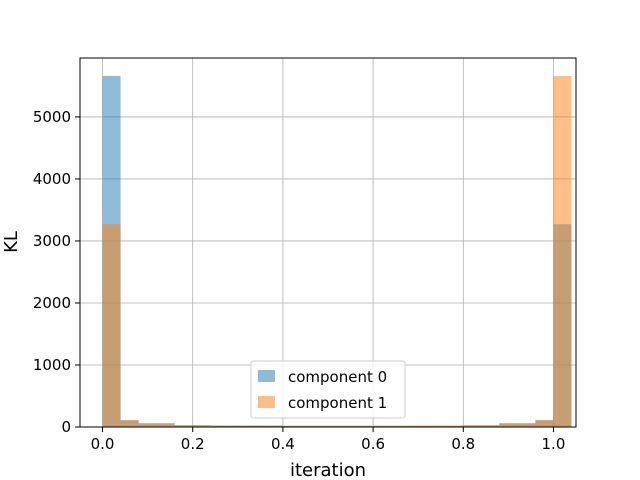 The width and height of the screenshot is (640, 480). Describe the element at coordinates (337, 377) in the screenshot. I see `legend-label-component-0: component 0` at that location.